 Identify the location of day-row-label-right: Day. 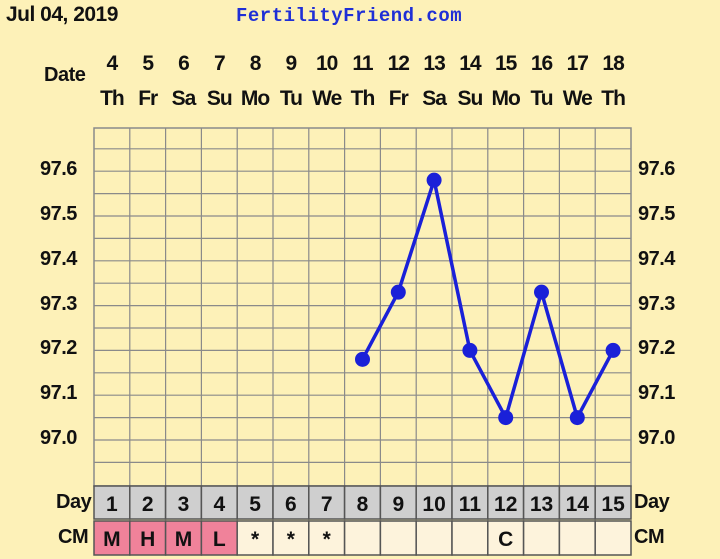
(652, 502).